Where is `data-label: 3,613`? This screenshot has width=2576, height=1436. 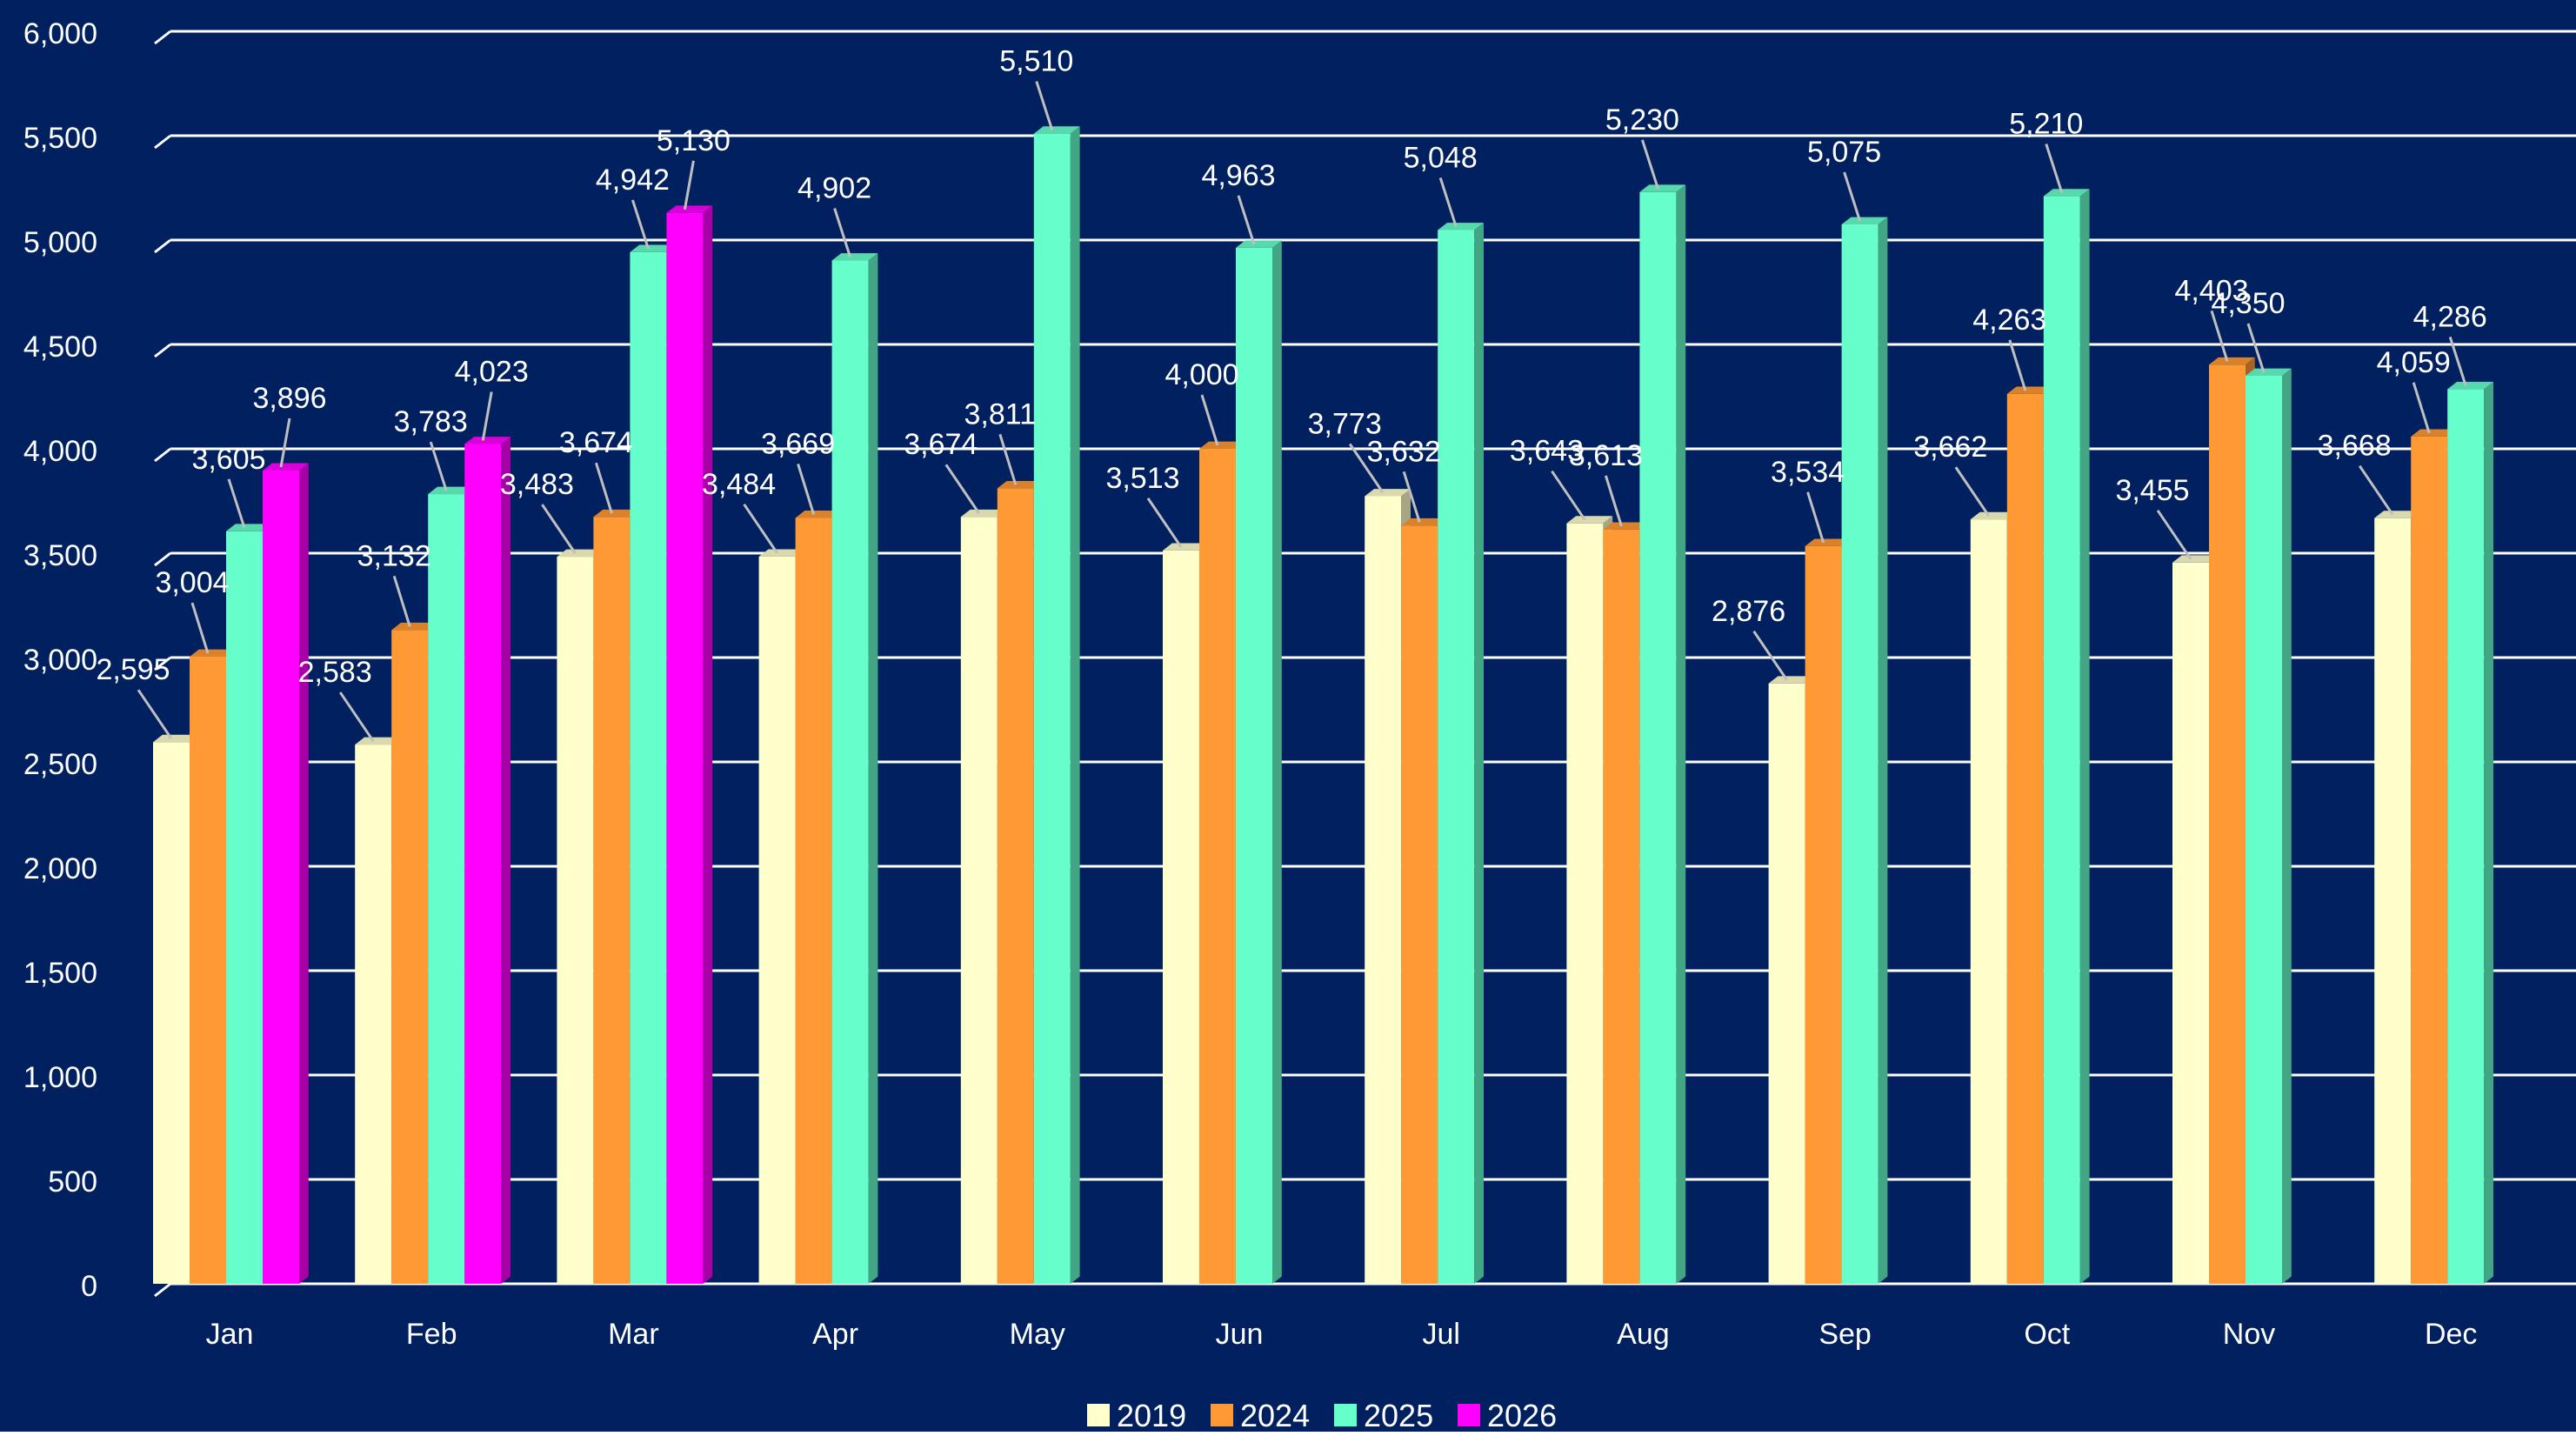
data-label: 3,613 is located at coordinates (1606, 455).